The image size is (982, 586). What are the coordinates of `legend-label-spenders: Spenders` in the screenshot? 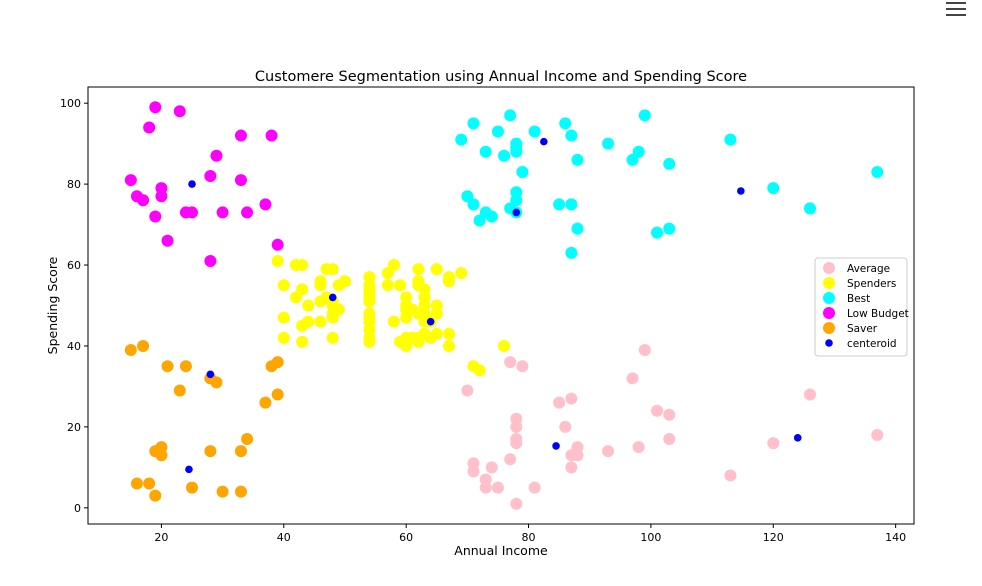 It's located at (871, 284).